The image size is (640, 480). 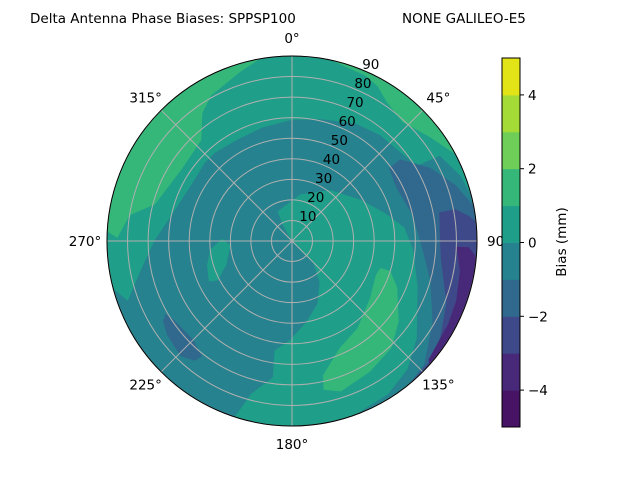 What do you see at coordinates (315, 198) in the screenshot?
I see `r-tick-label: 20` at bounding box center [315, 198].